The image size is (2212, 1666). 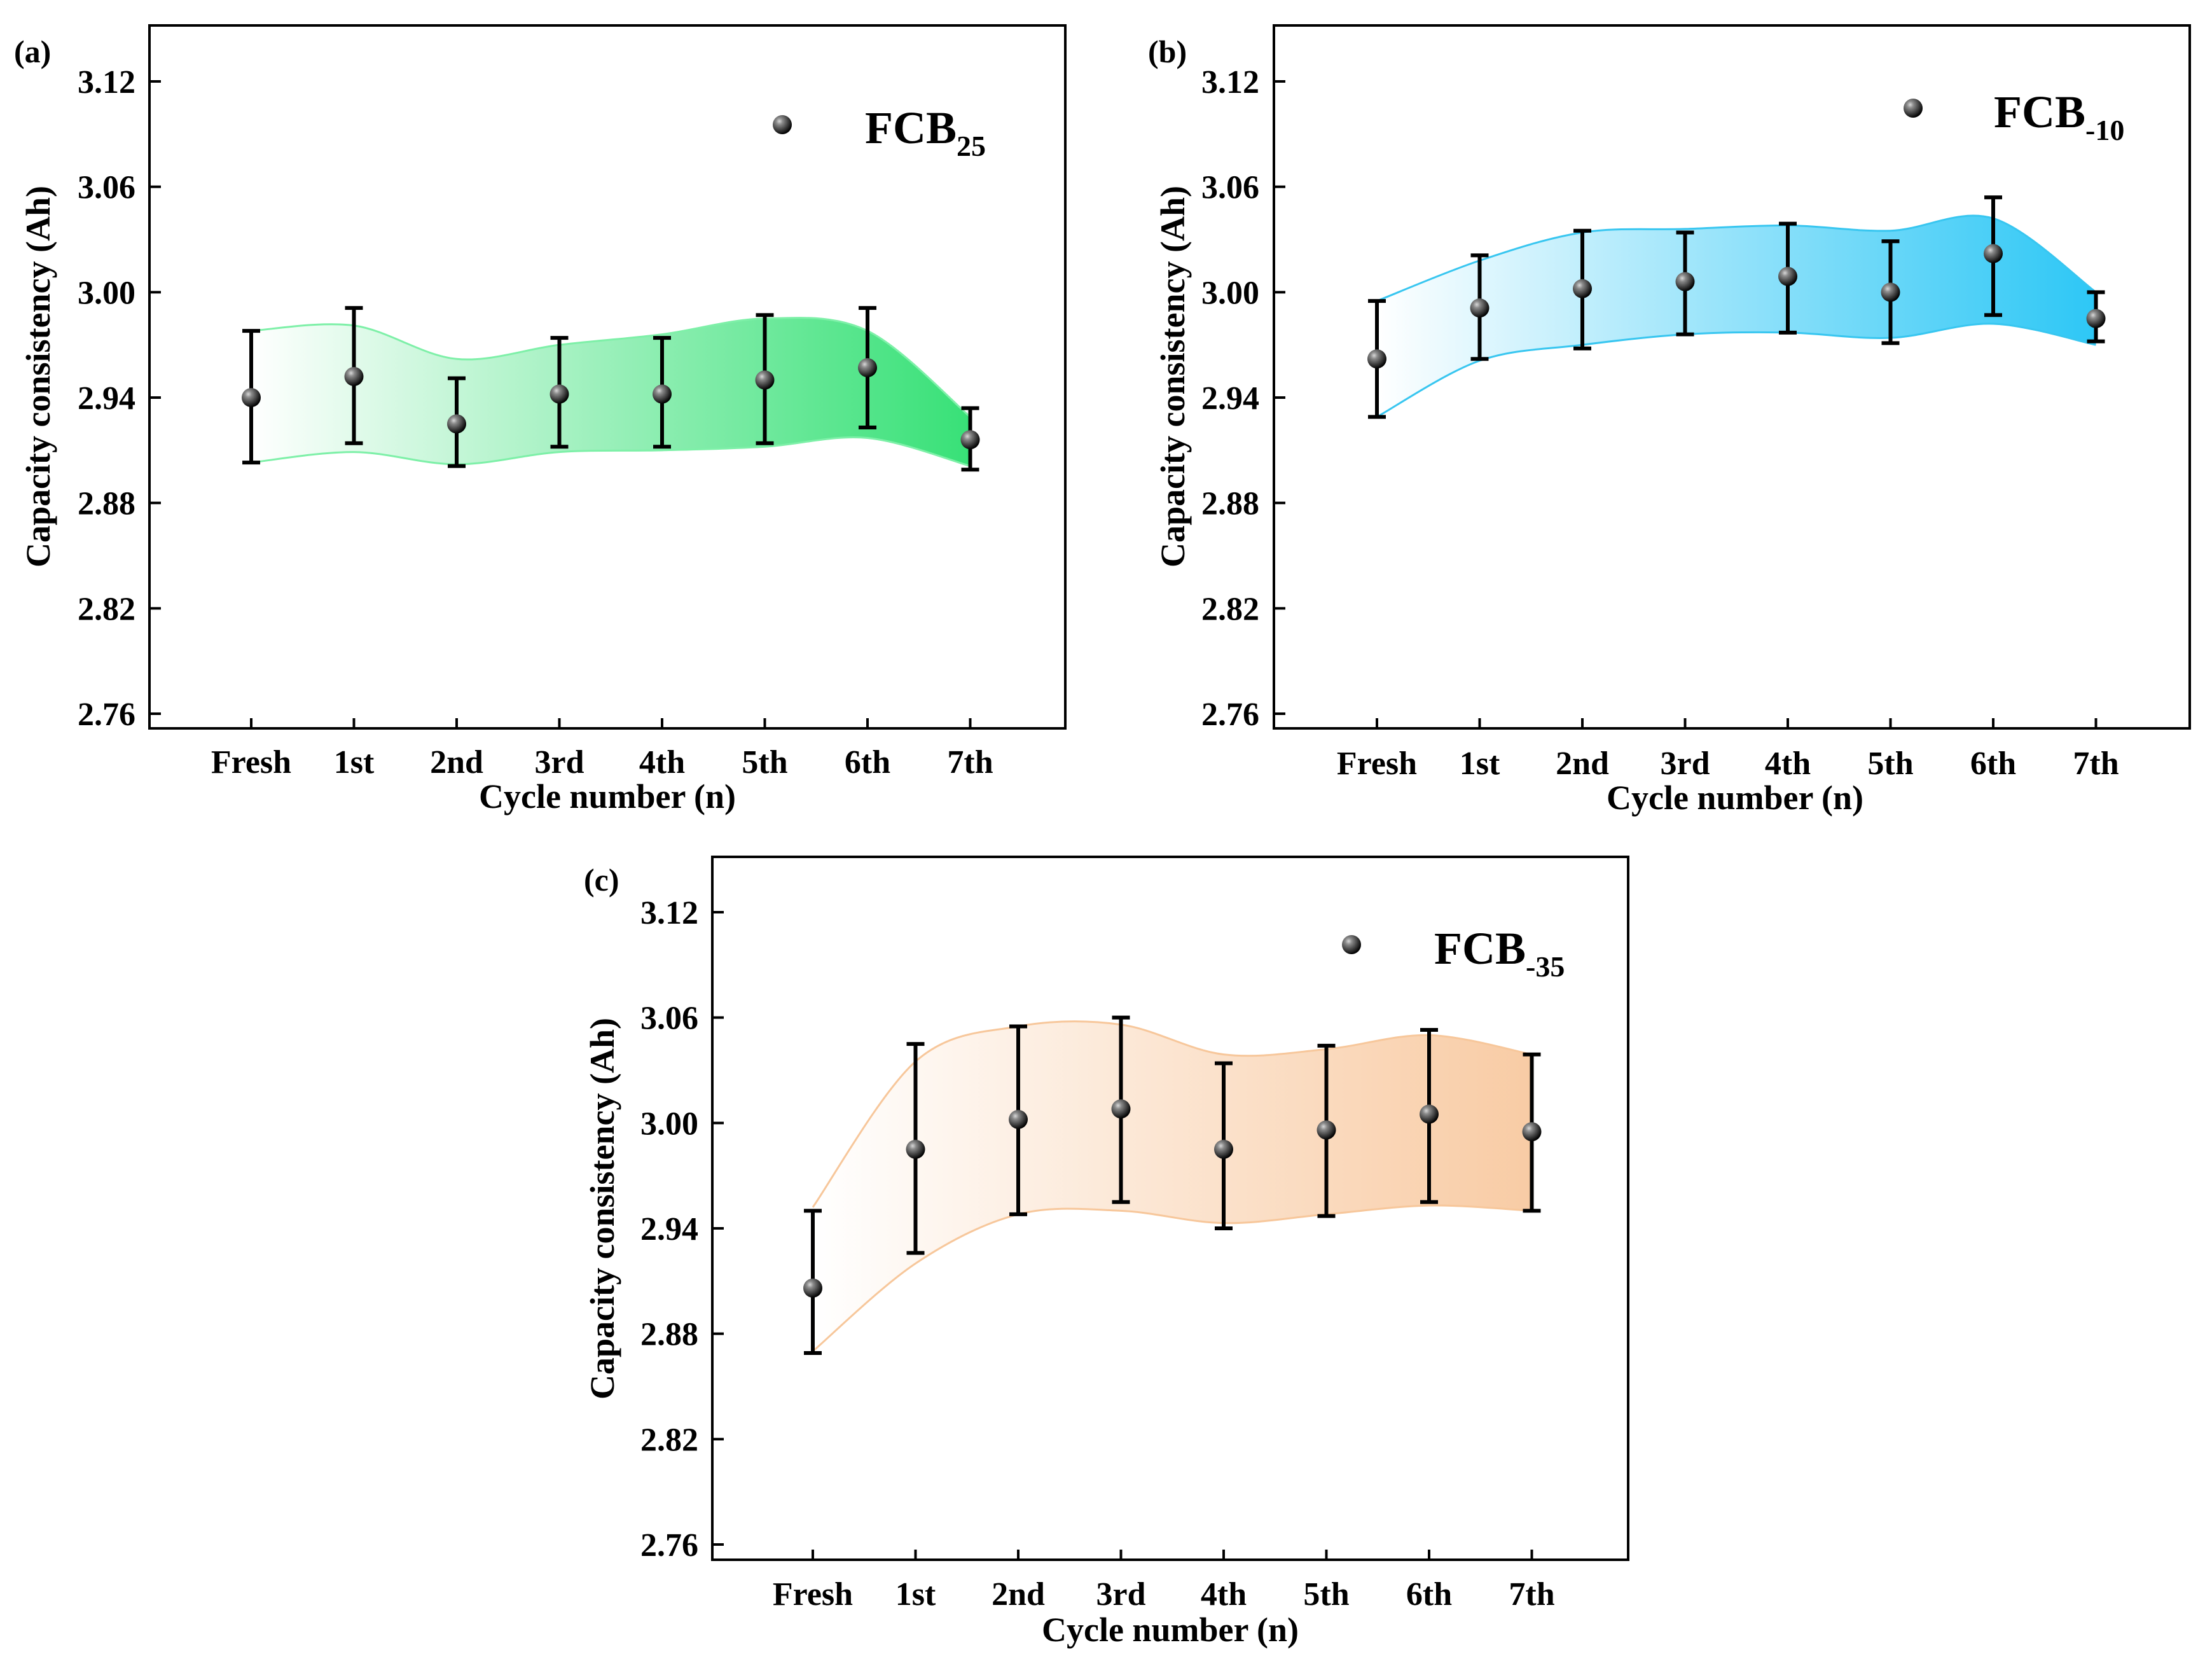 I want to click on confidence-band, so click(x=1172, y=1186).